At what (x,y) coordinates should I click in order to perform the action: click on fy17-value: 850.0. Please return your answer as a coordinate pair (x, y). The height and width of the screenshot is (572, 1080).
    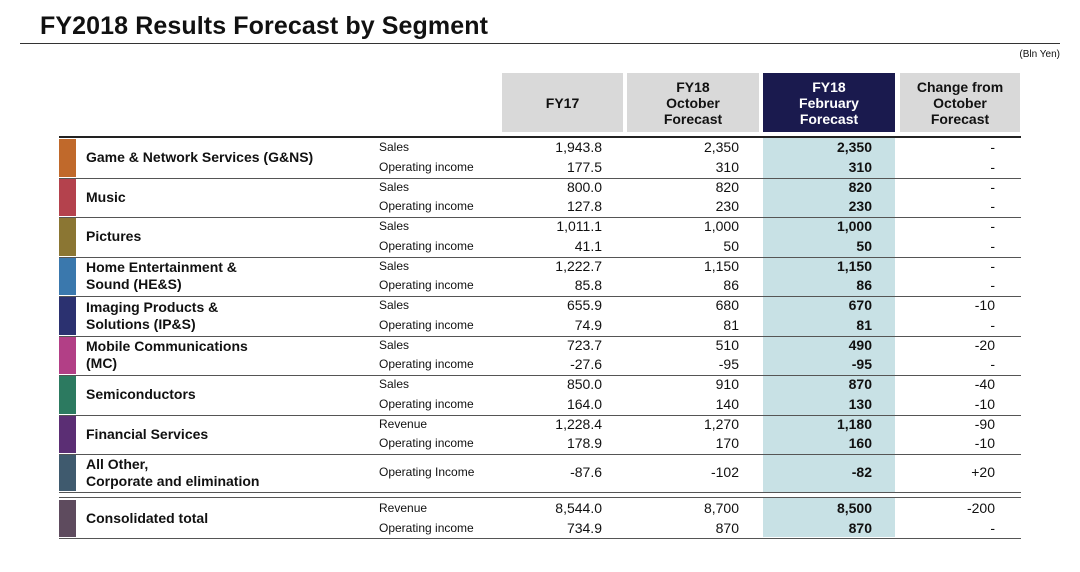
    Looking at the image, I should click on (584, 384).